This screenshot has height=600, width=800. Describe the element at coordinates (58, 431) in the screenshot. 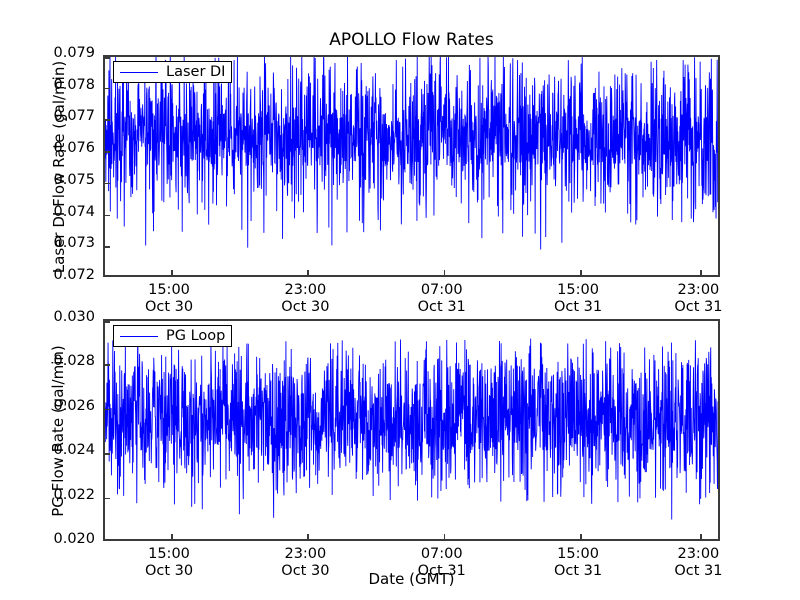

I see `y-axis-label-bottom: PG Flow Rate (gal/min)` at that location.